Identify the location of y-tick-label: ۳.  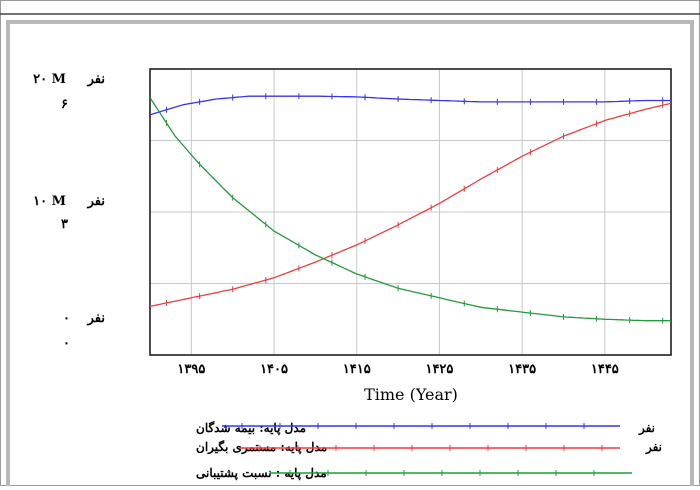
(64, 224).